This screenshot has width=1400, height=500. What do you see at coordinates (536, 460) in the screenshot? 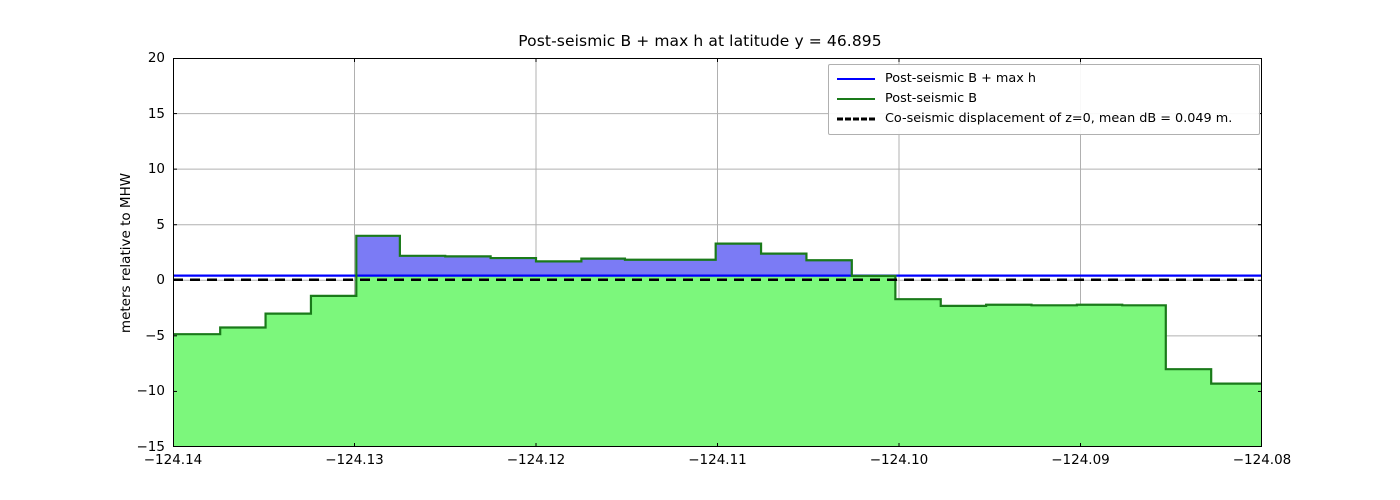
I see `x-tick-label: −124.12` at bounding box center [536, 460].